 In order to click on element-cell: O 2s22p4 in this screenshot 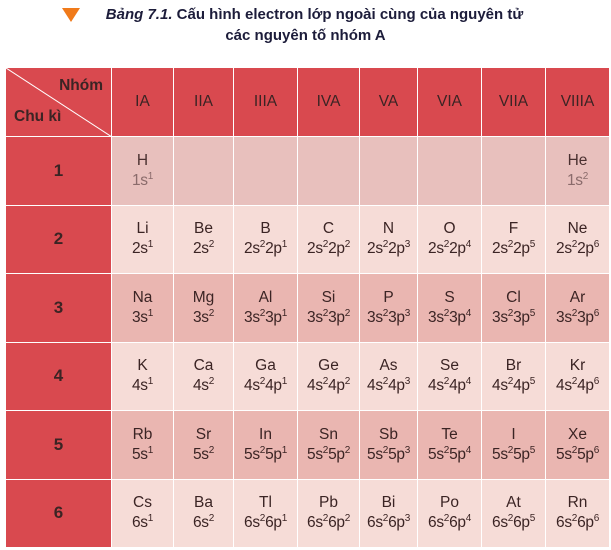, I will do `click(449, 239)`.